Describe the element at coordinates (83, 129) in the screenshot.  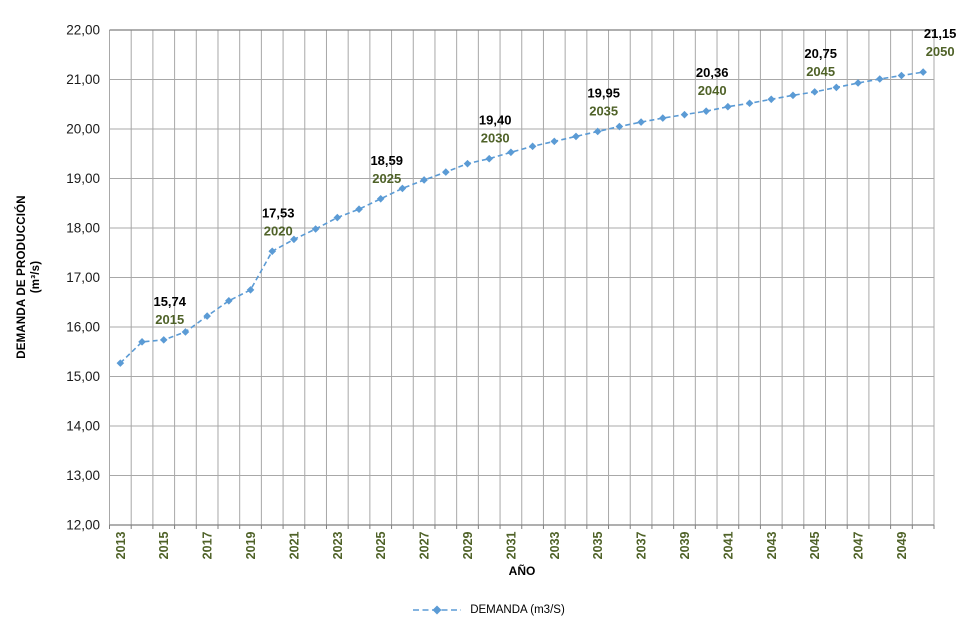
I see `y-tick-label: 20,00` at that location.